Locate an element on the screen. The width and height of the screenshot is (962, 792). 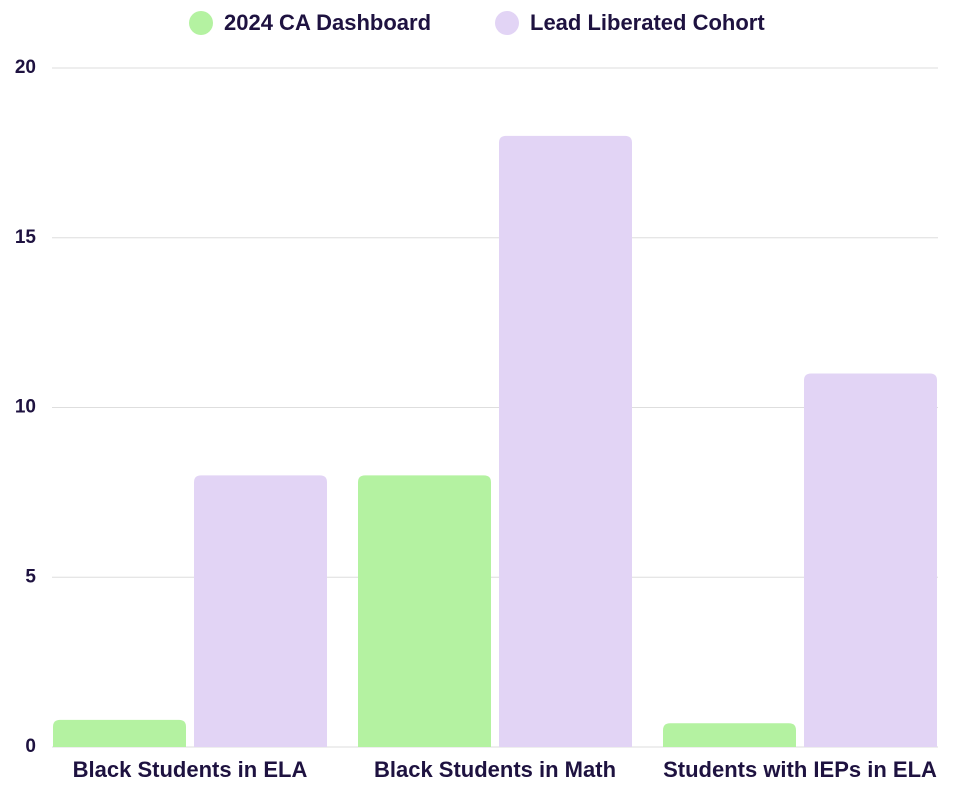
y-tick-label: 0 is located at coordinates (30, 746).